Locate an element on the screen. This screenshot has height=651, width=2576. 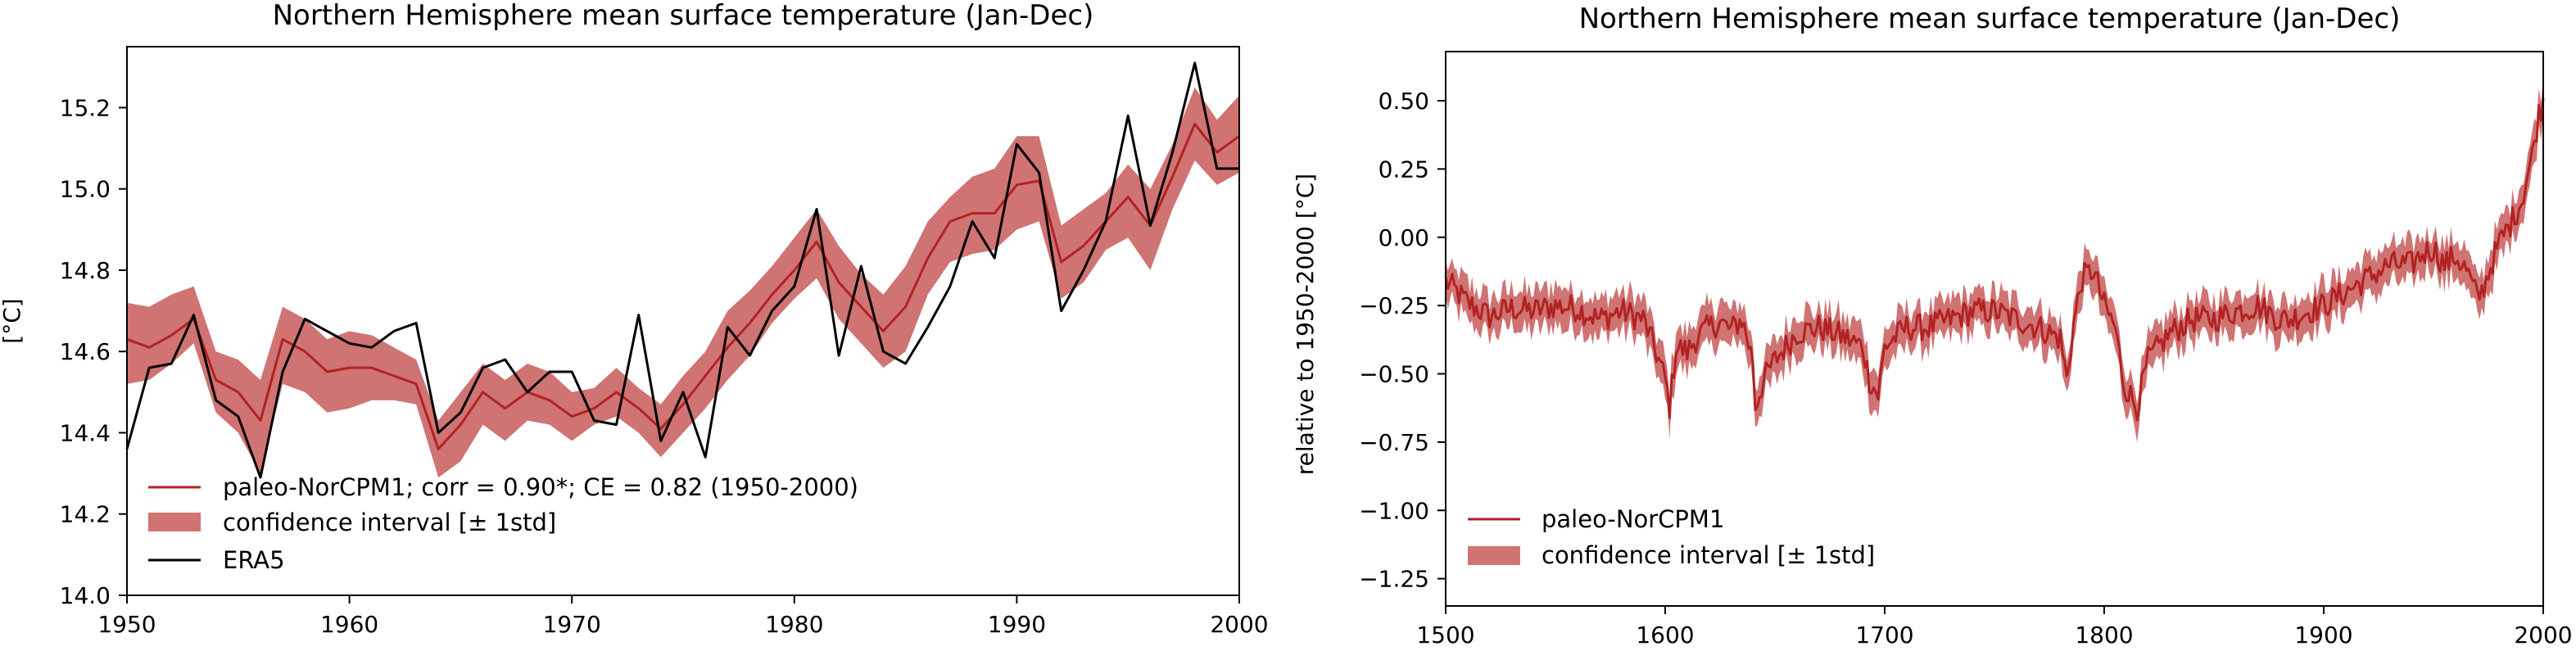
x-tick-label: 1960 is located at coordinates (349, 624).